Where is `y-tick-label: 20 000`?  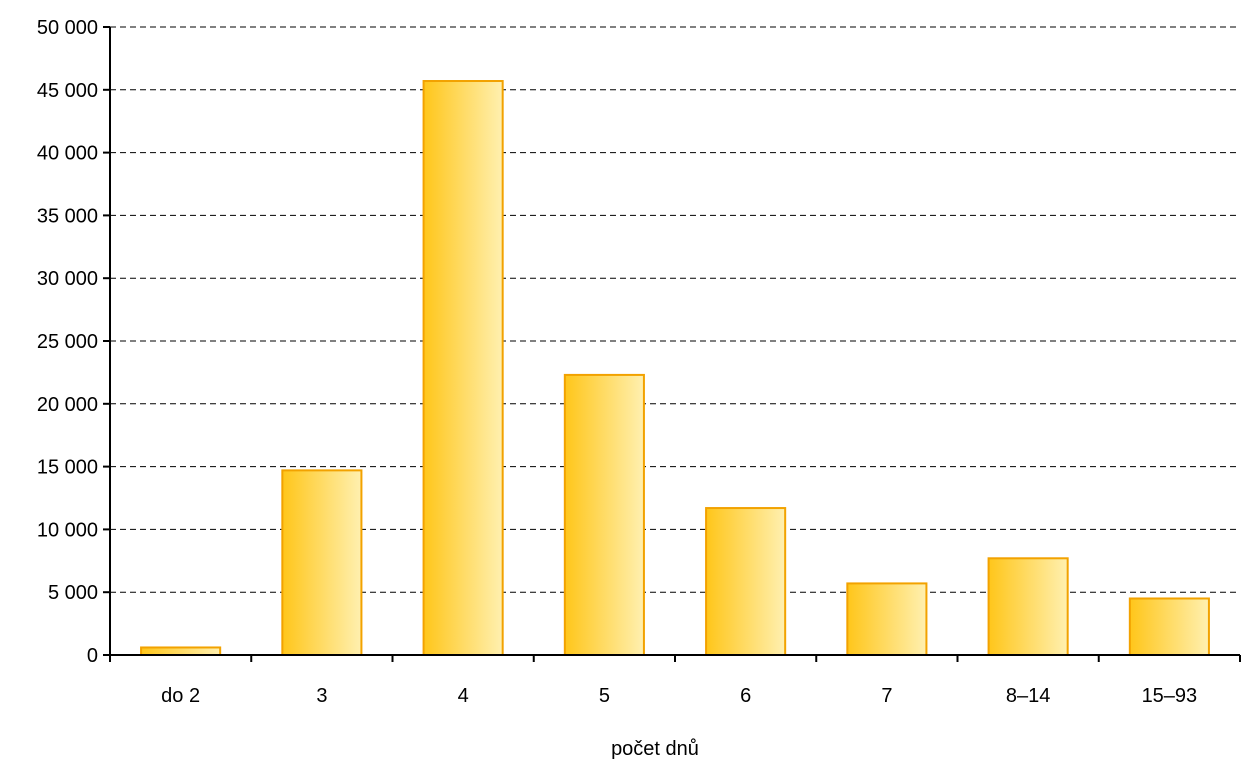
y-tick-label: 20 000 is located at coordinates (67, 405).